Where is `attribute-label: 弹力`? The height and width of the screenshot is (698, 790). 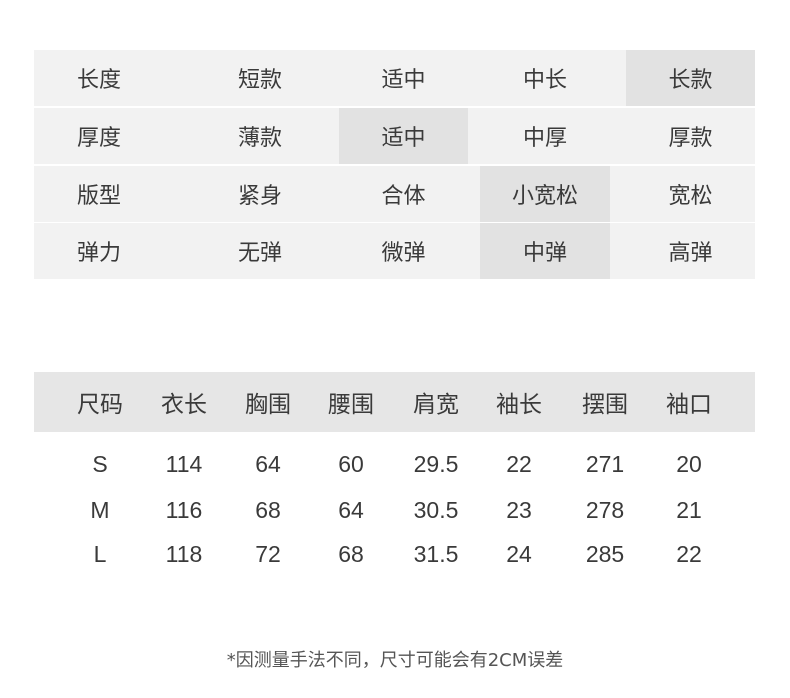
attribute-label: 弹力 is located at coordinates (98, 253).